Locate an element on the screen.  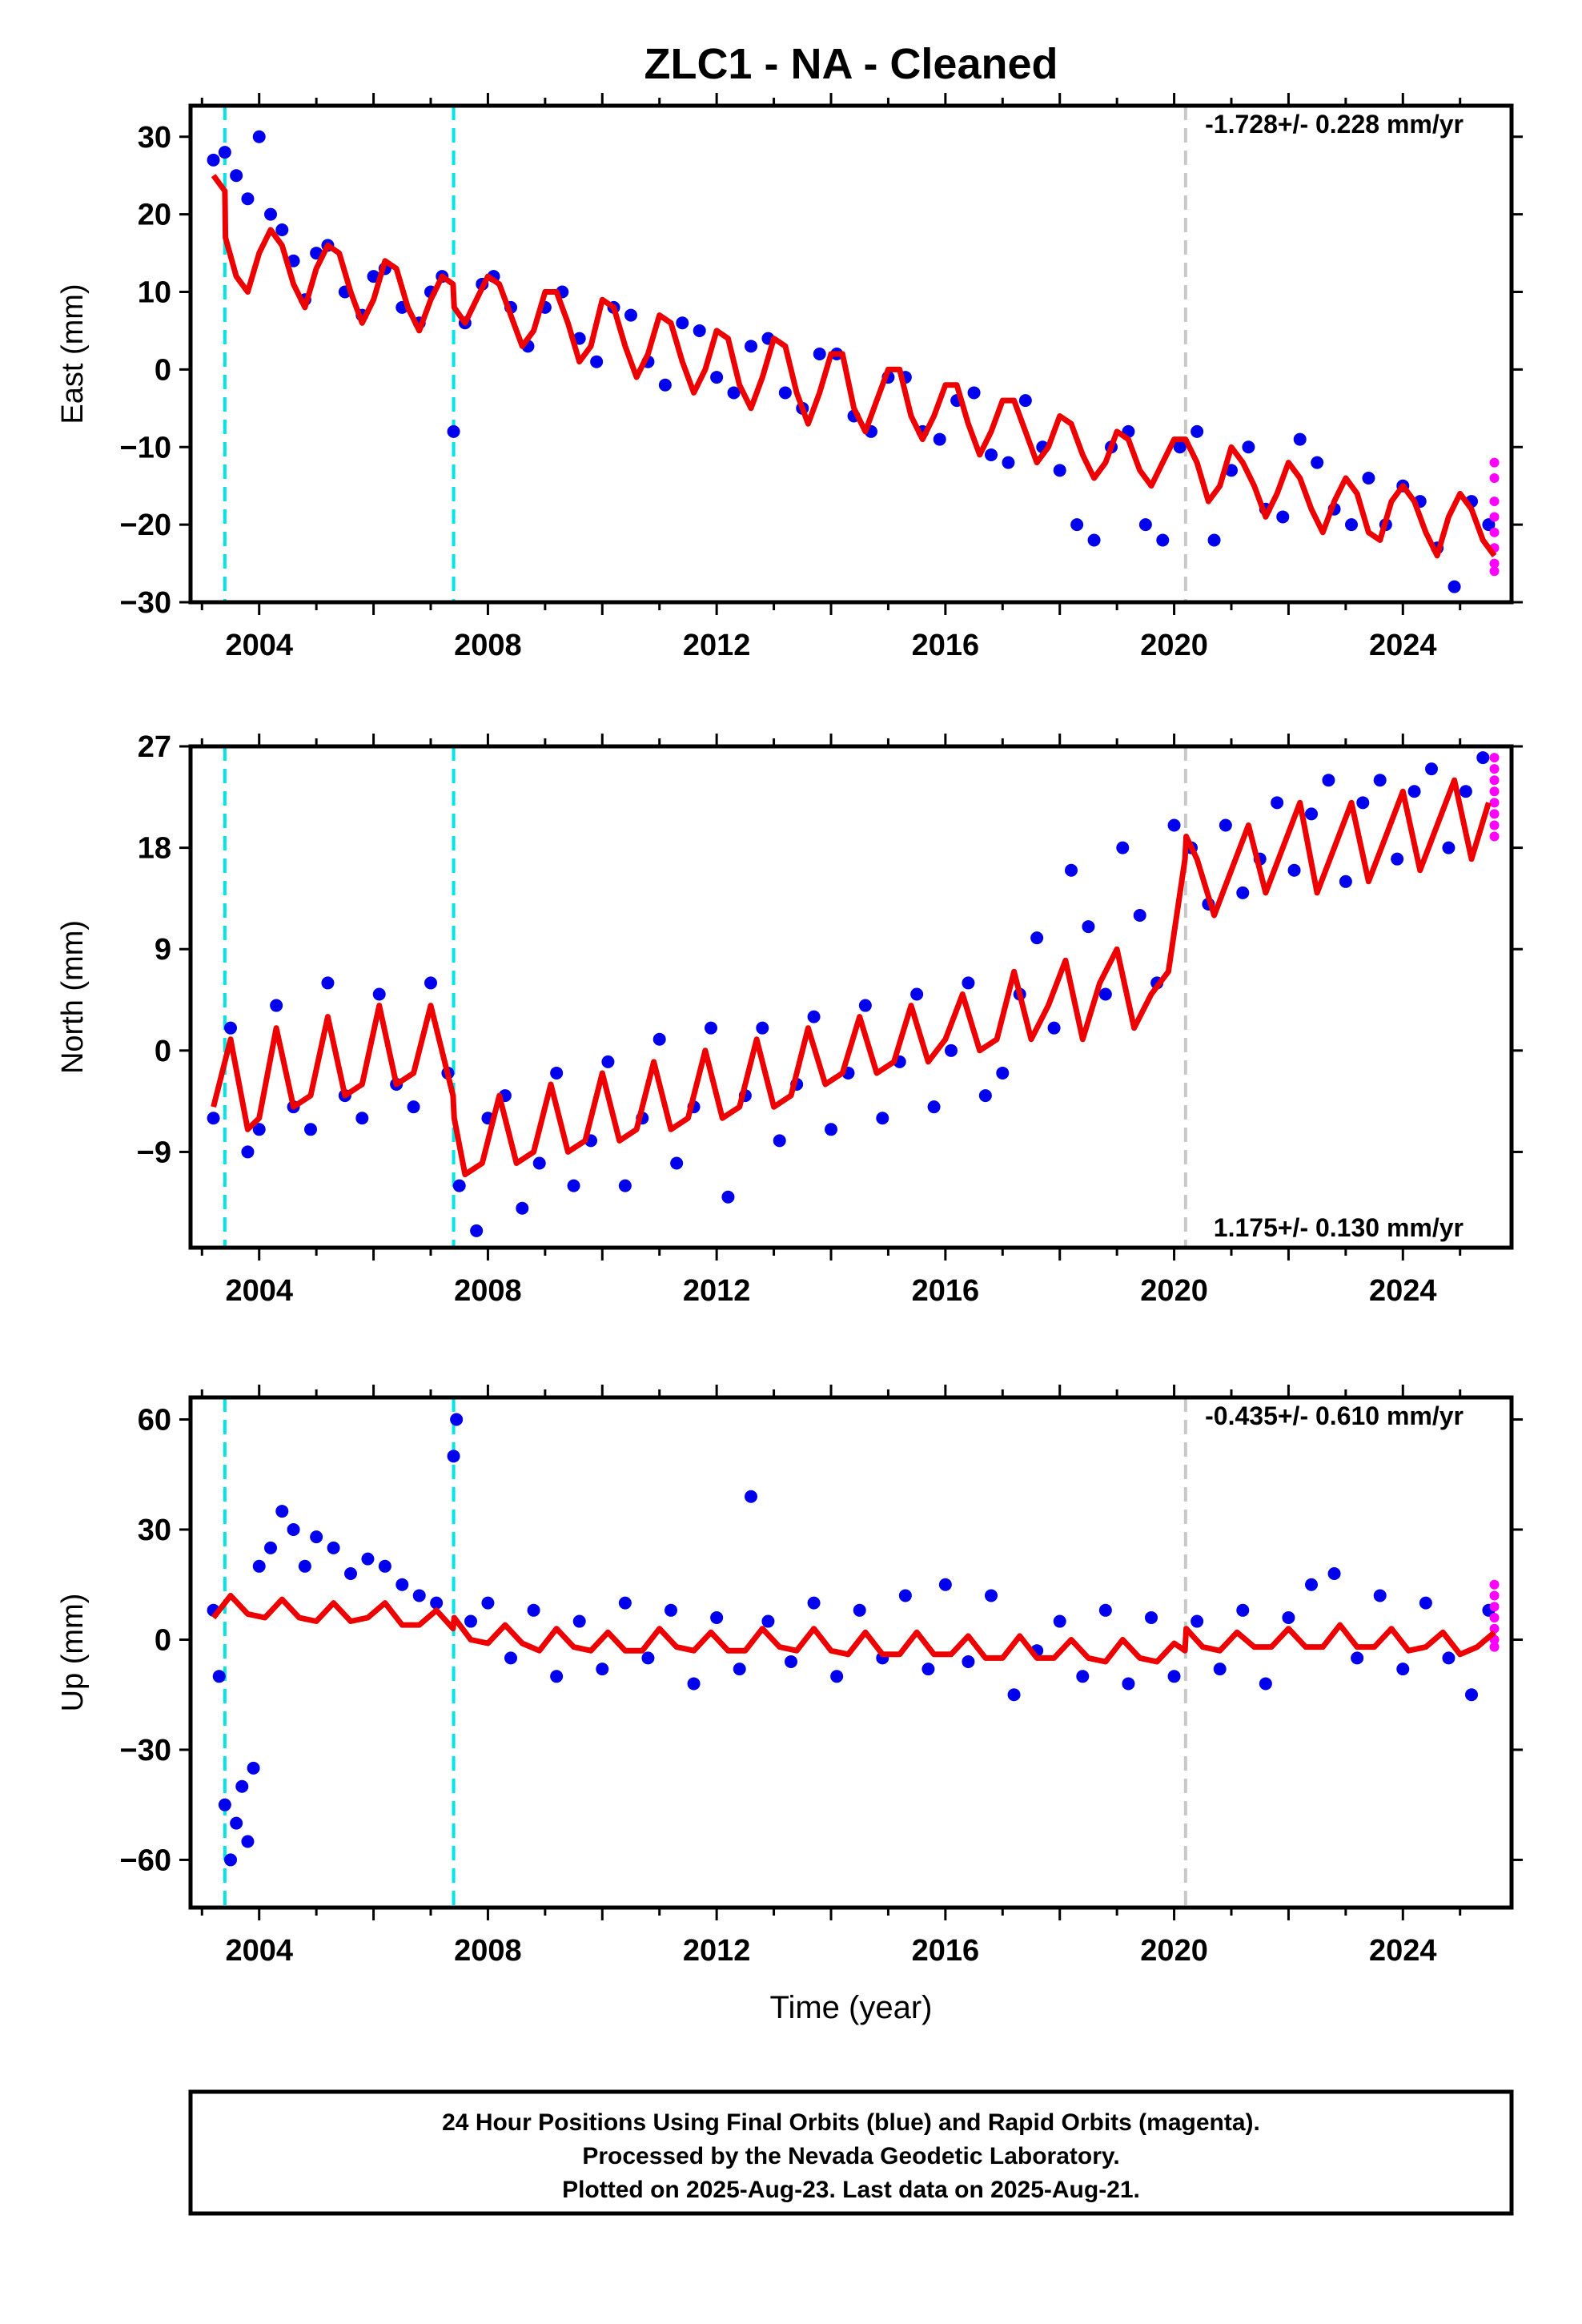
chart-title: ZLC1 - NA - Cleaned is located at coordinates (851, 64).